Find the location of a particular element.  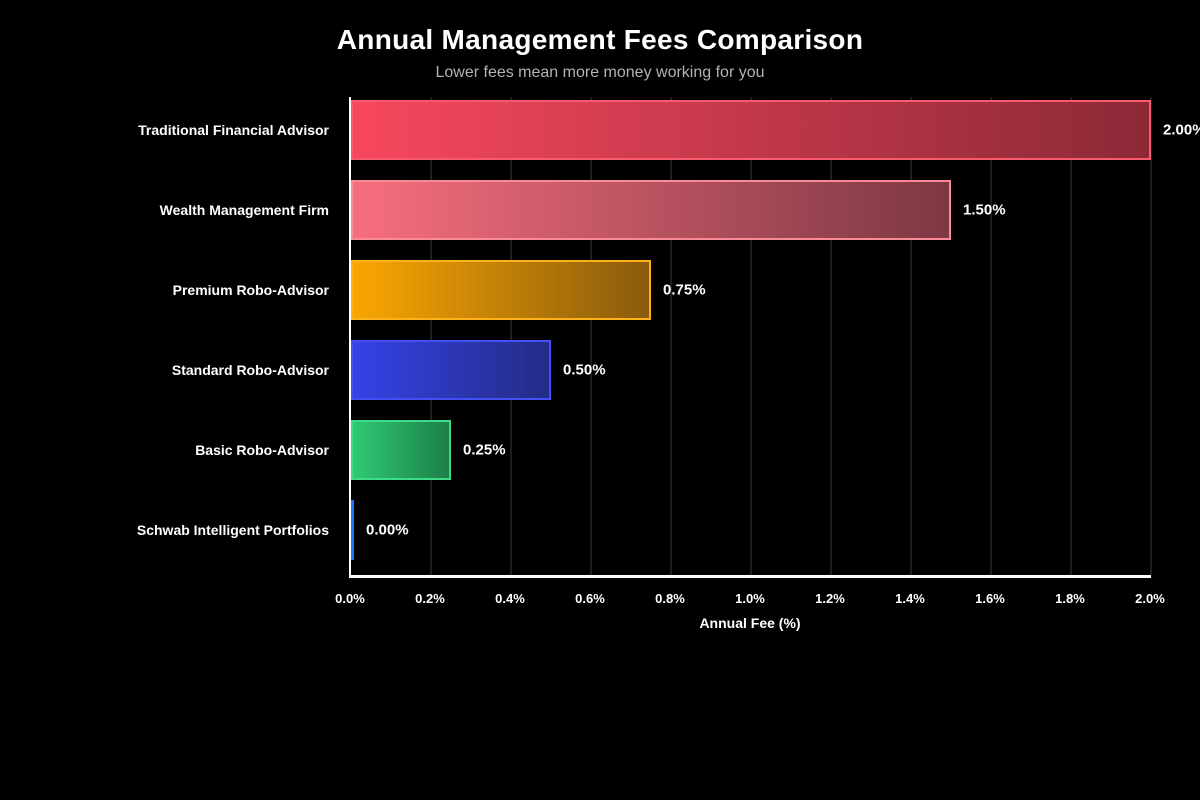

bar-value-label: 0.50% is located at coordinates (584, 370).